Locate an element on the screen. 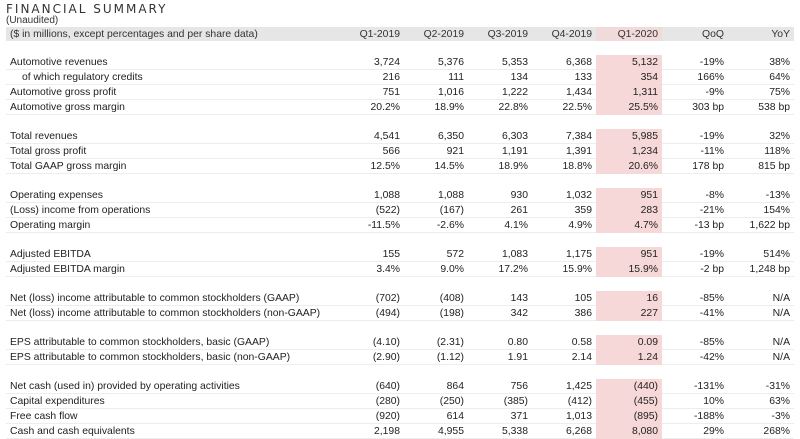 This screenshot has width=800, height=439. row-label: Automotive gross profit is located at coordinates (173, 92).